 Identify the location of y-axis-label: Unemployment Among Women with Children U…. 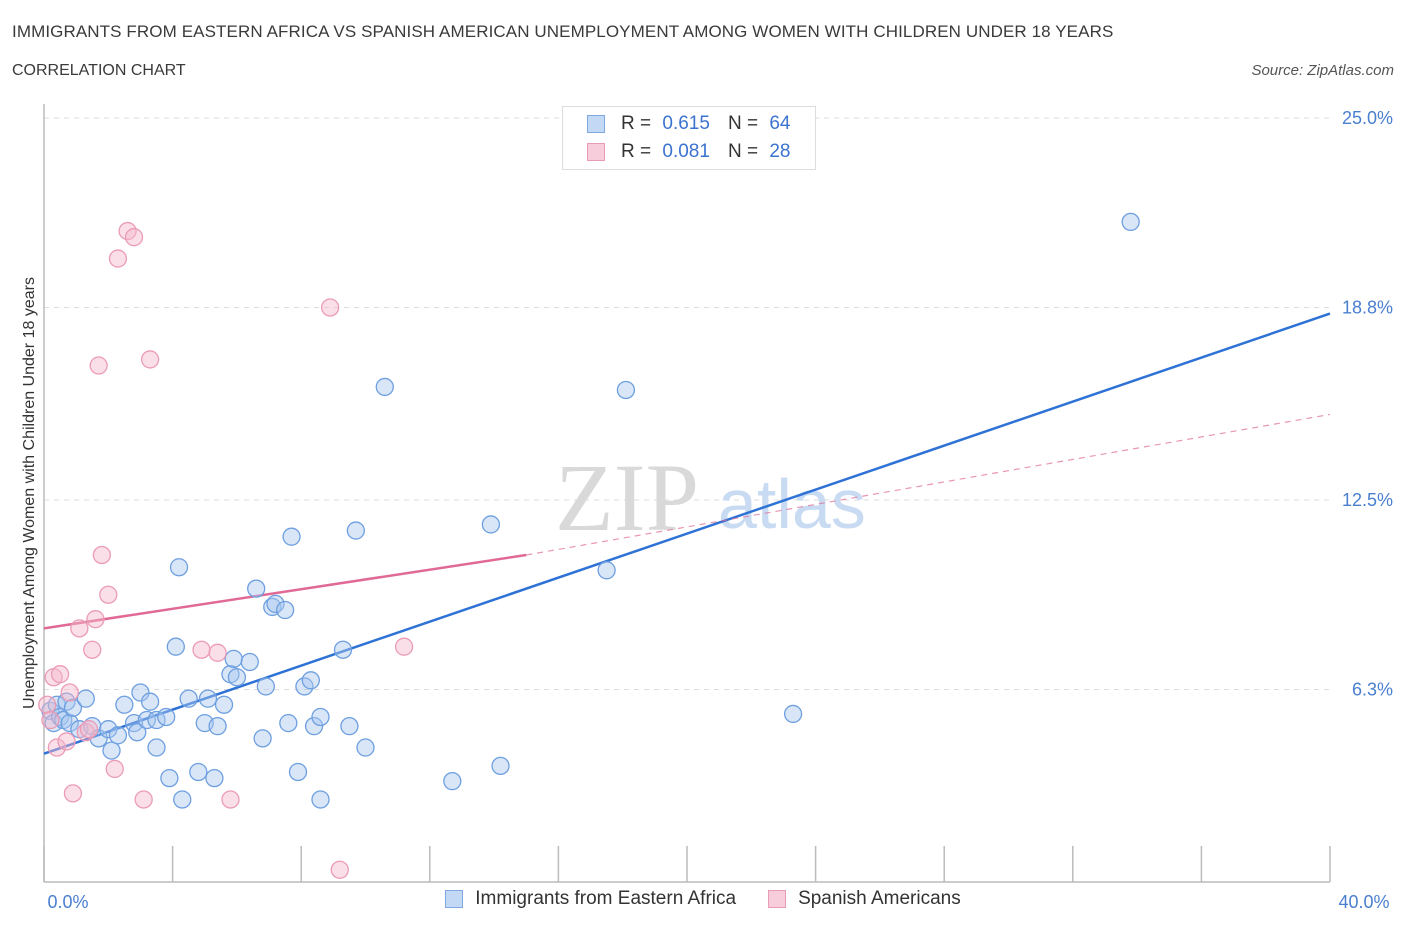
(29, 493).